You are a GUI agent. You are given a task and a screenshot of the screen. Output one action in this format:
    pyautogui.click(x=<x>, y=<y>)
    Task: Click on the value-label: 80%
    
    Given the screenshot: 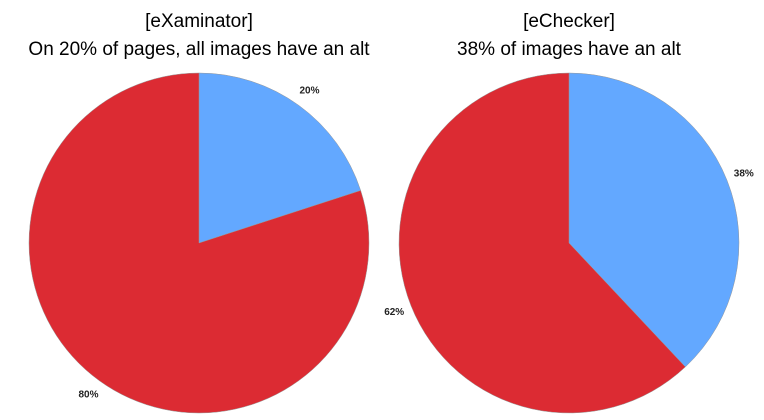 What is the action you would take?
    pyautogui.click(x=88, y=395)
    